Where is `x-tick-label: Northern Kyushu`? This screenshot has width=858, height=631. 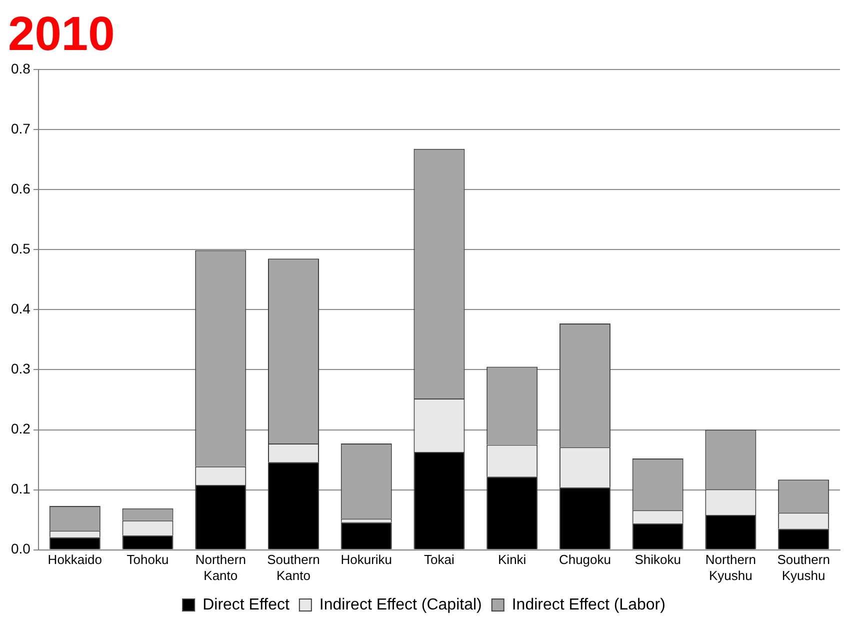 x-tick-label: Northern Kyushu is located at coordinates (730, 567).